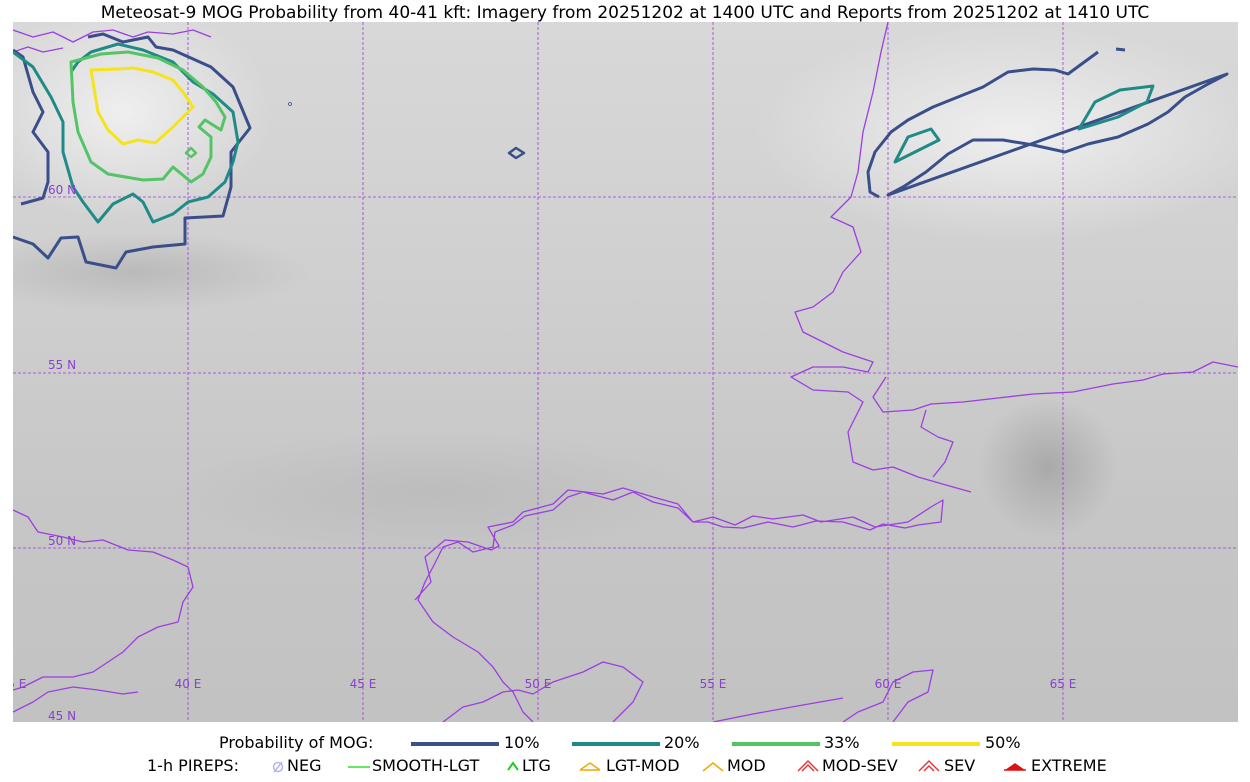 Image resolution: width=1250 pixels, height=782 pixels. Describe the element at coordinates (682, 742) in the screenshot. I see `legend-label-20pct: 20%` at that location.